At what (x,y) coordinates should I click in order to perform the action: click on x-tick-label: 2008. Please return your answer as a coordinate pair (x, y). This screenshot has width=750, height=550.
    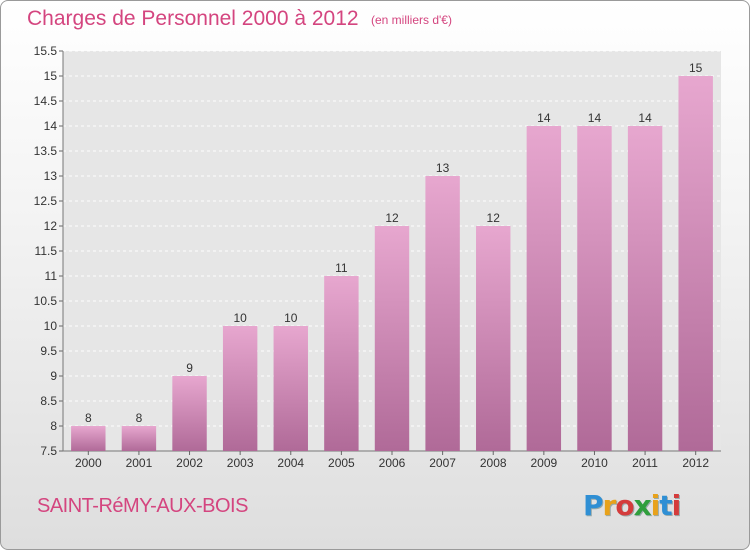
    Looking at the image, I should click on (493, 463).